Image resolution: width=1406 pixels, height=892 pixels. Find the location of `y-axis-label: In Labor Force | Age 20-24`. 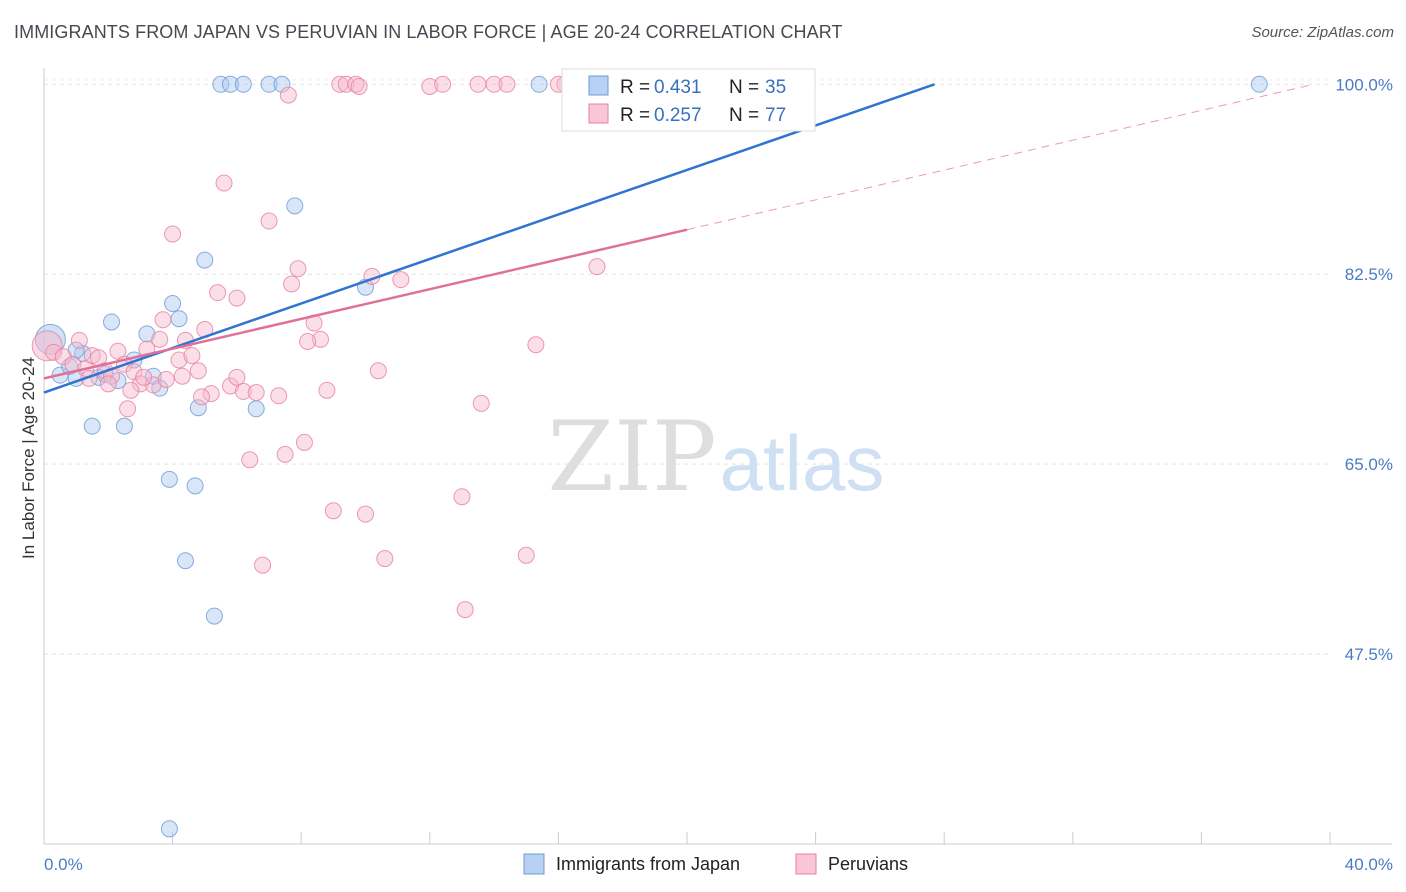

y-axis-label: In Labor Force | Age 20-24 is located at coordinates (28, 458).